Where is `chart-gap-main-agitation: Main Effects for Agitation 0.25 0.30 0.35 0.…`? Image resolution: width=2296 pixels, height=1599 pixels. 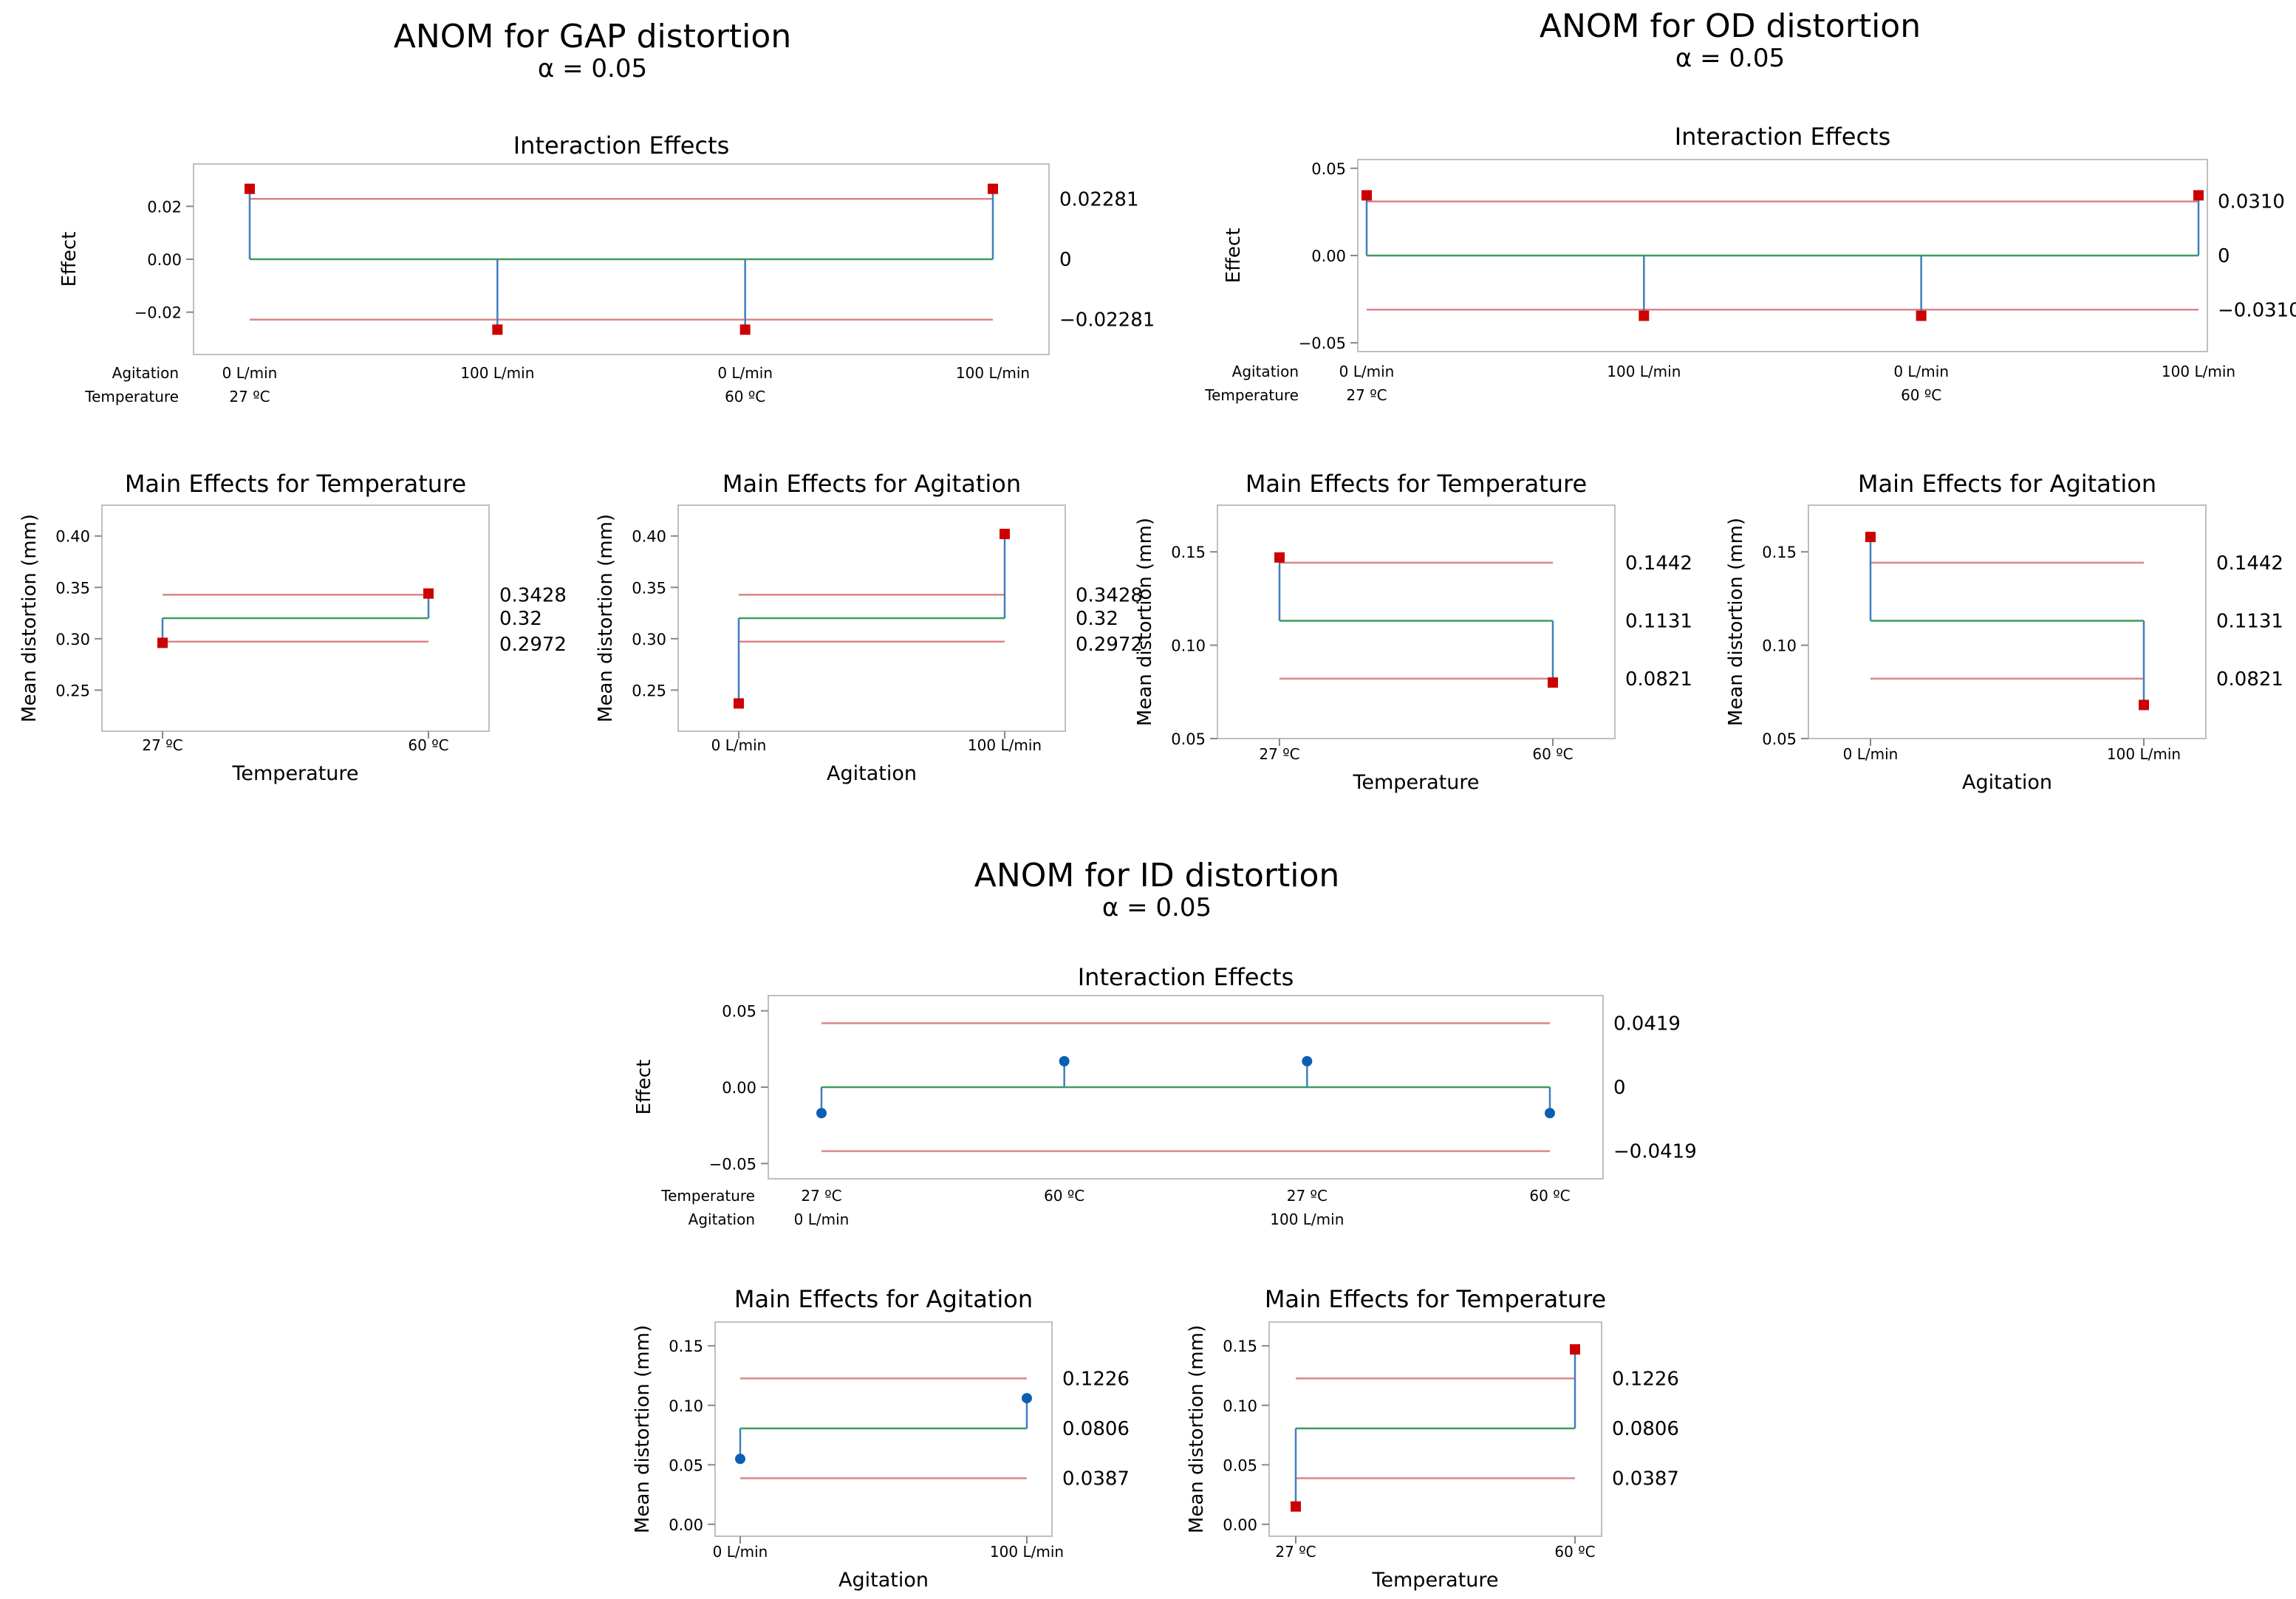 chart-gap-main-agitation: Main Effects for Agitation 0.25 0.30 0.35 0.… is located at coordinates (869, 627).